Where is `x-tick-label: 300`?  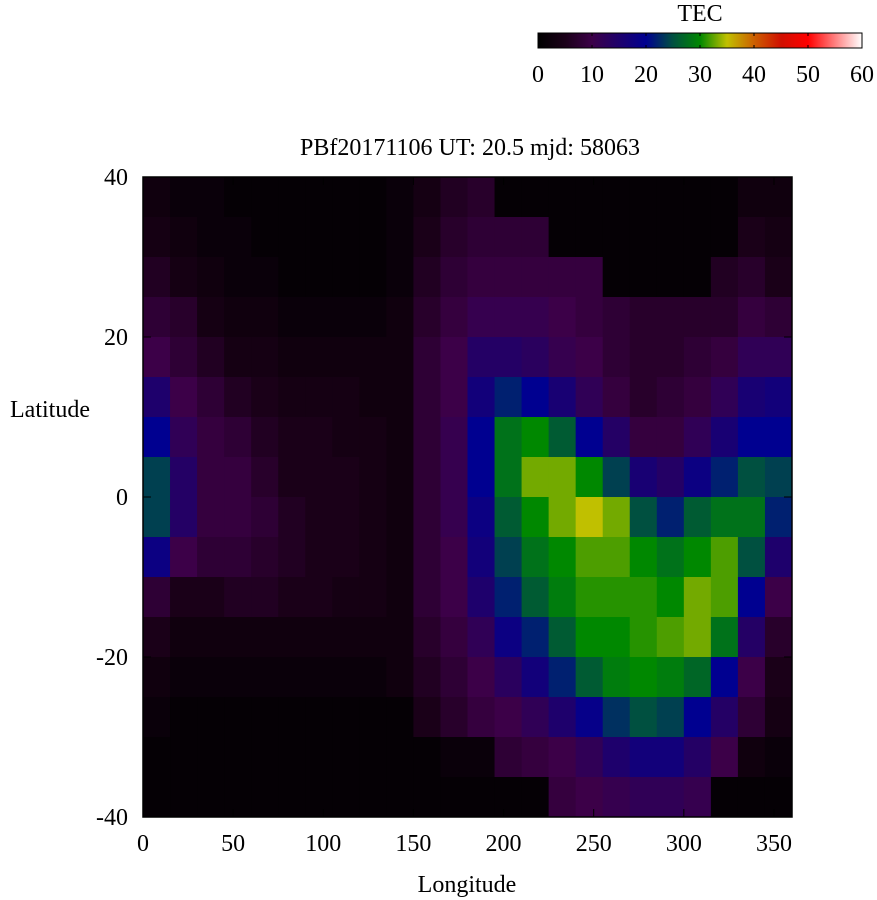
x-tick-label: 300 is located at coordinates (684, 844).